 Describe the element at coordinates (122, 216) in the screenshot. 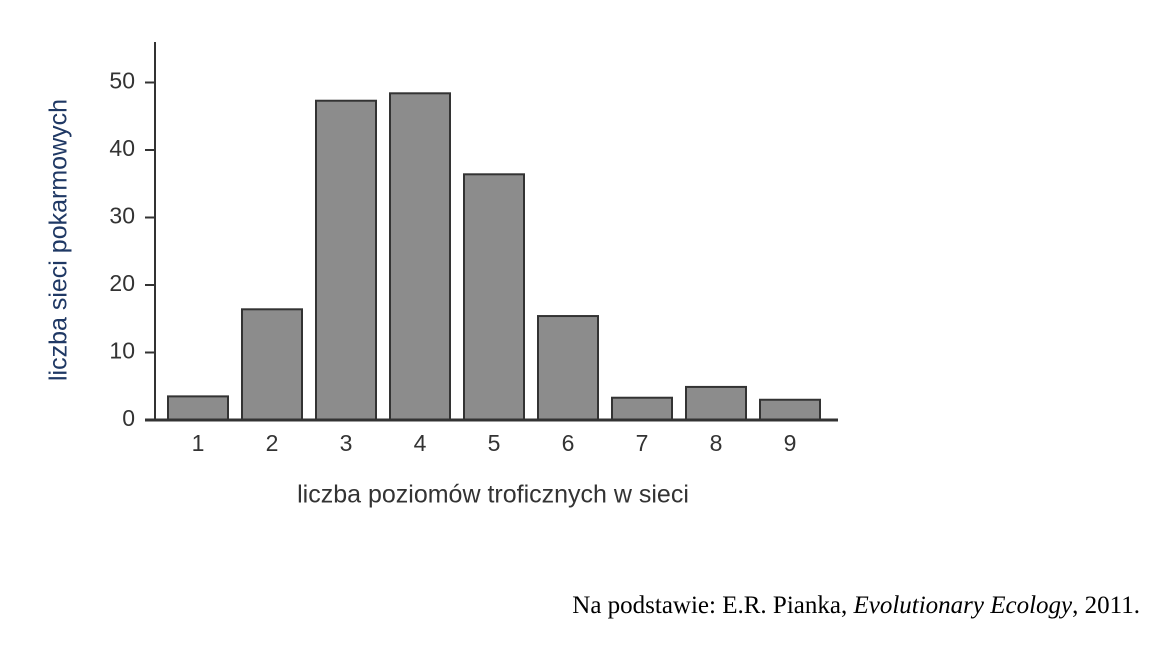

I see `y-tick-label: 30` at that location.